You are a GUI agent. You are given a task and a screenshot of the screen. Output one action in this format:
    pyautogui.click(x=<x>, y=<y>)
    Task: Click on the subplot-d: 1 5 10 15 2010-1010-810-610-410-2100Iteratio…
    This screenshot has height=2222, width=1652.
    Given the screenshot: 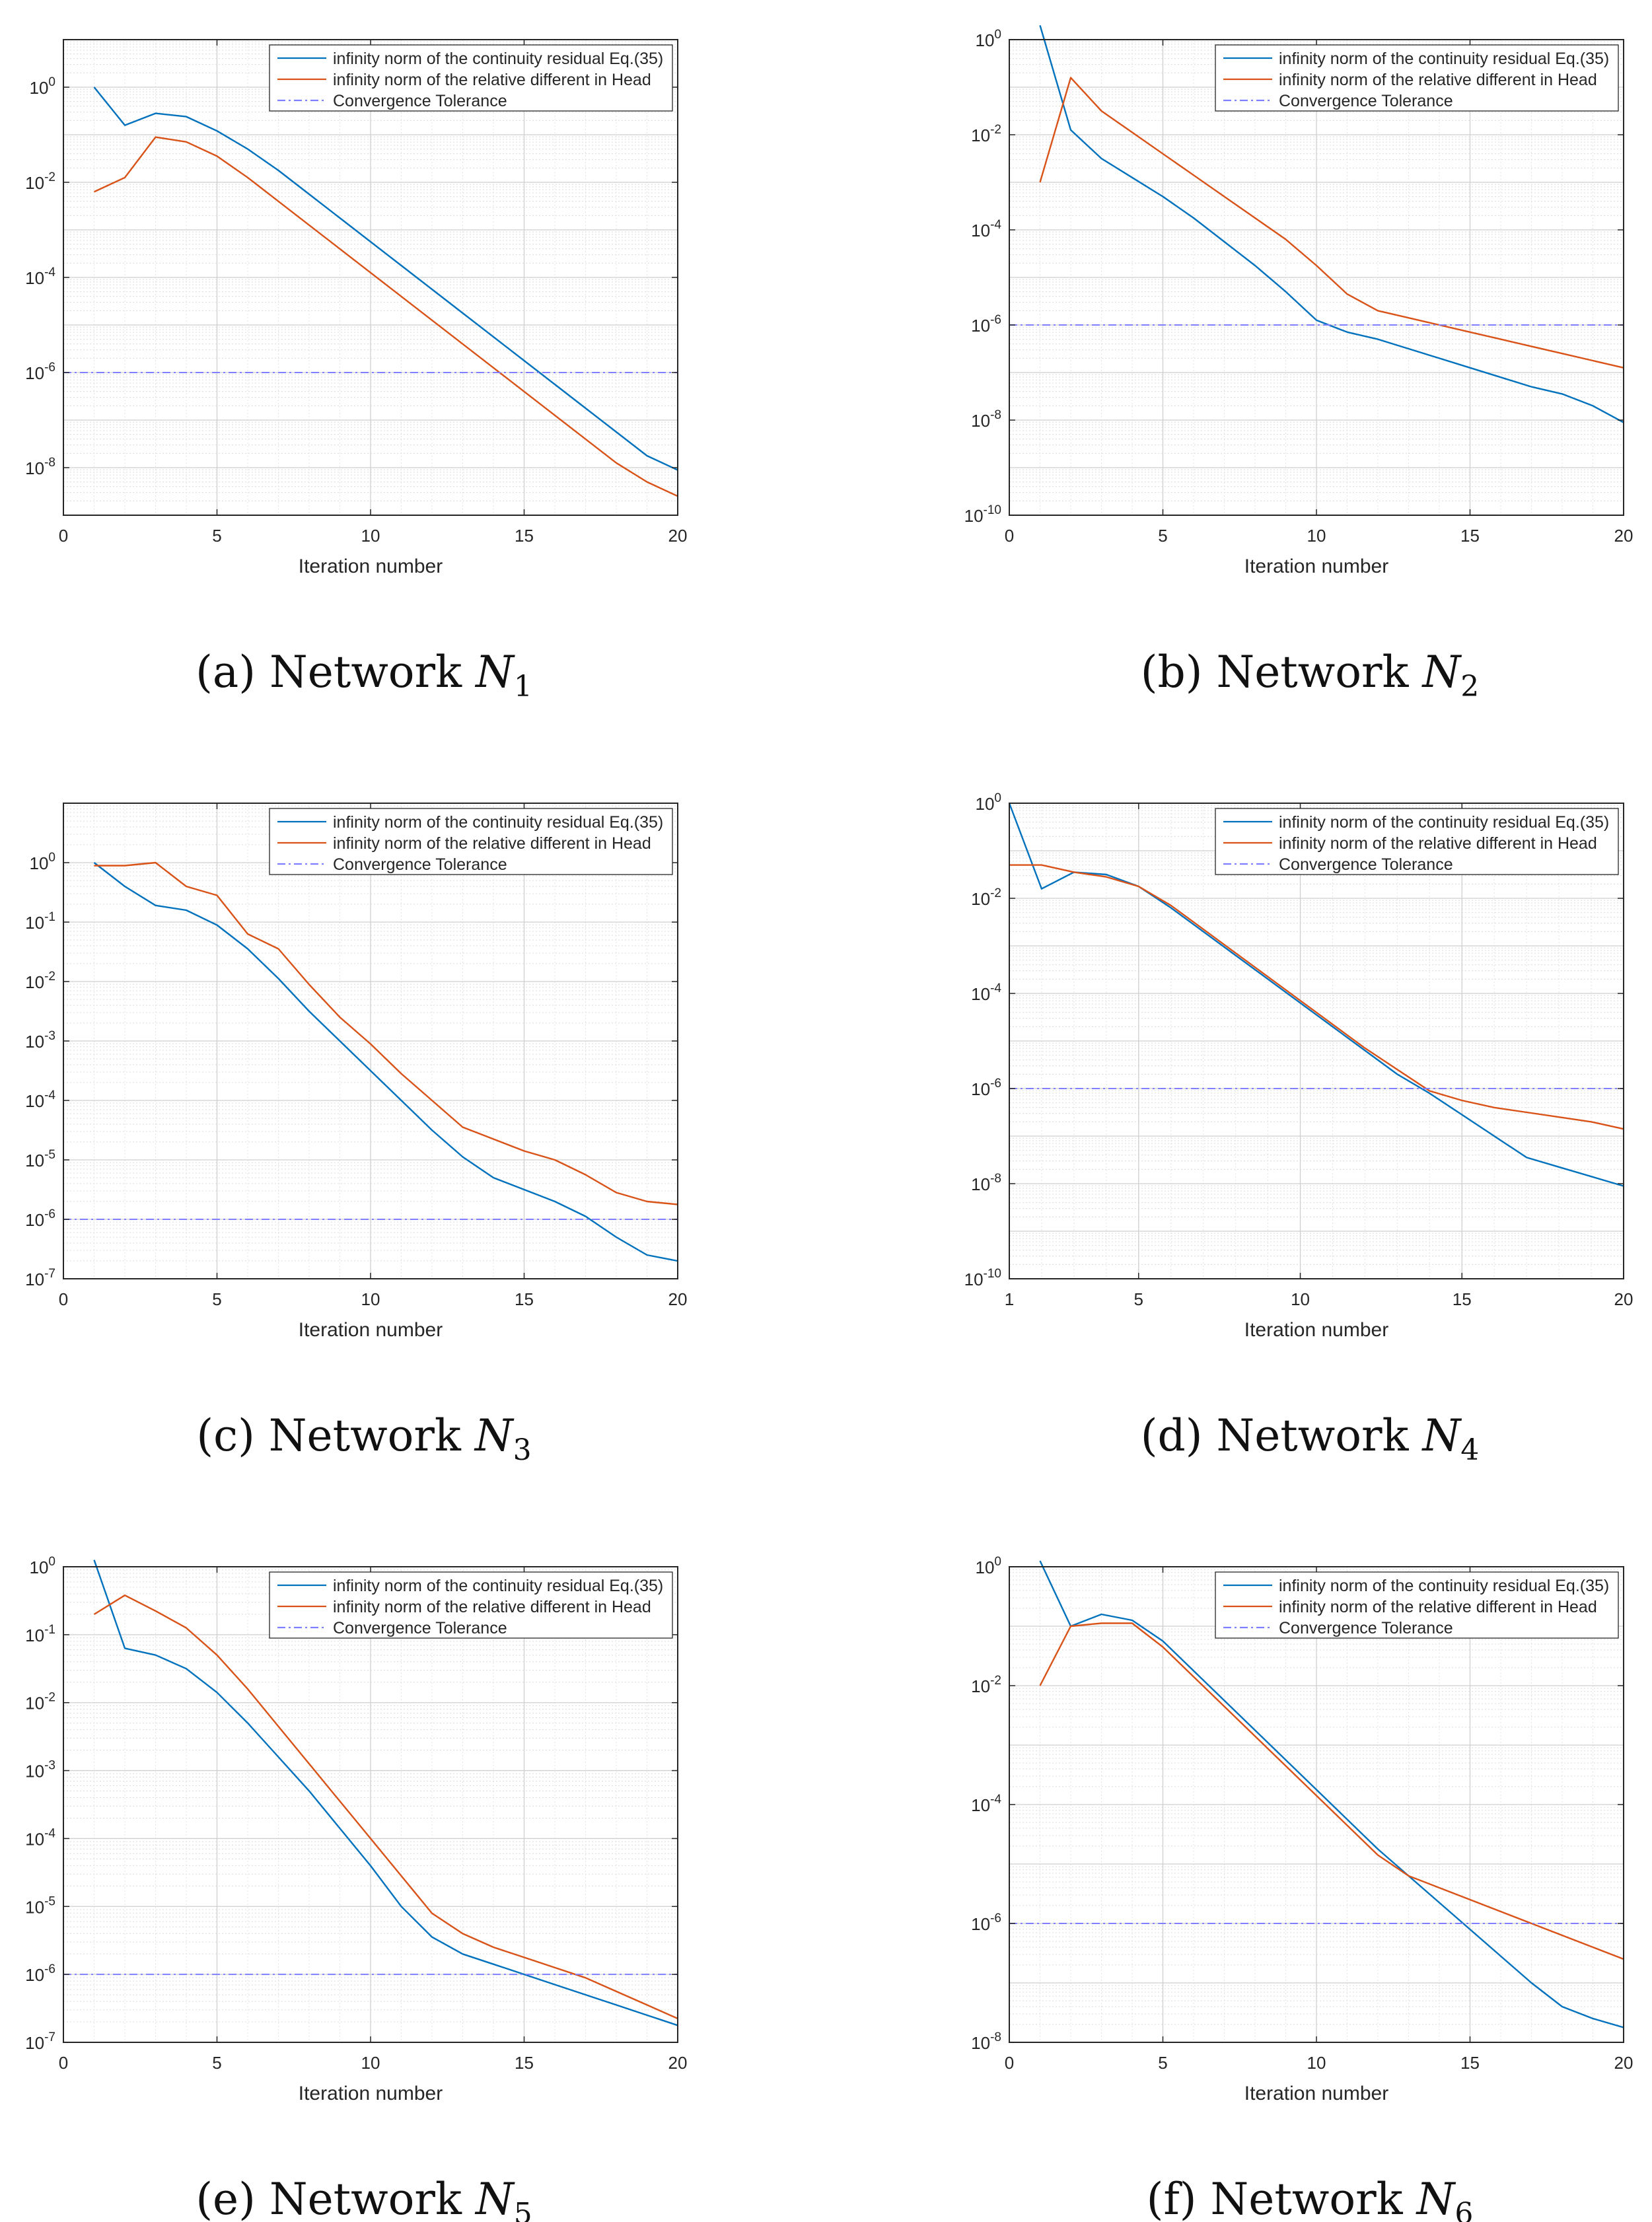 What is the action you would take?
    pyautogui.click(x=1299, y=1129)
    